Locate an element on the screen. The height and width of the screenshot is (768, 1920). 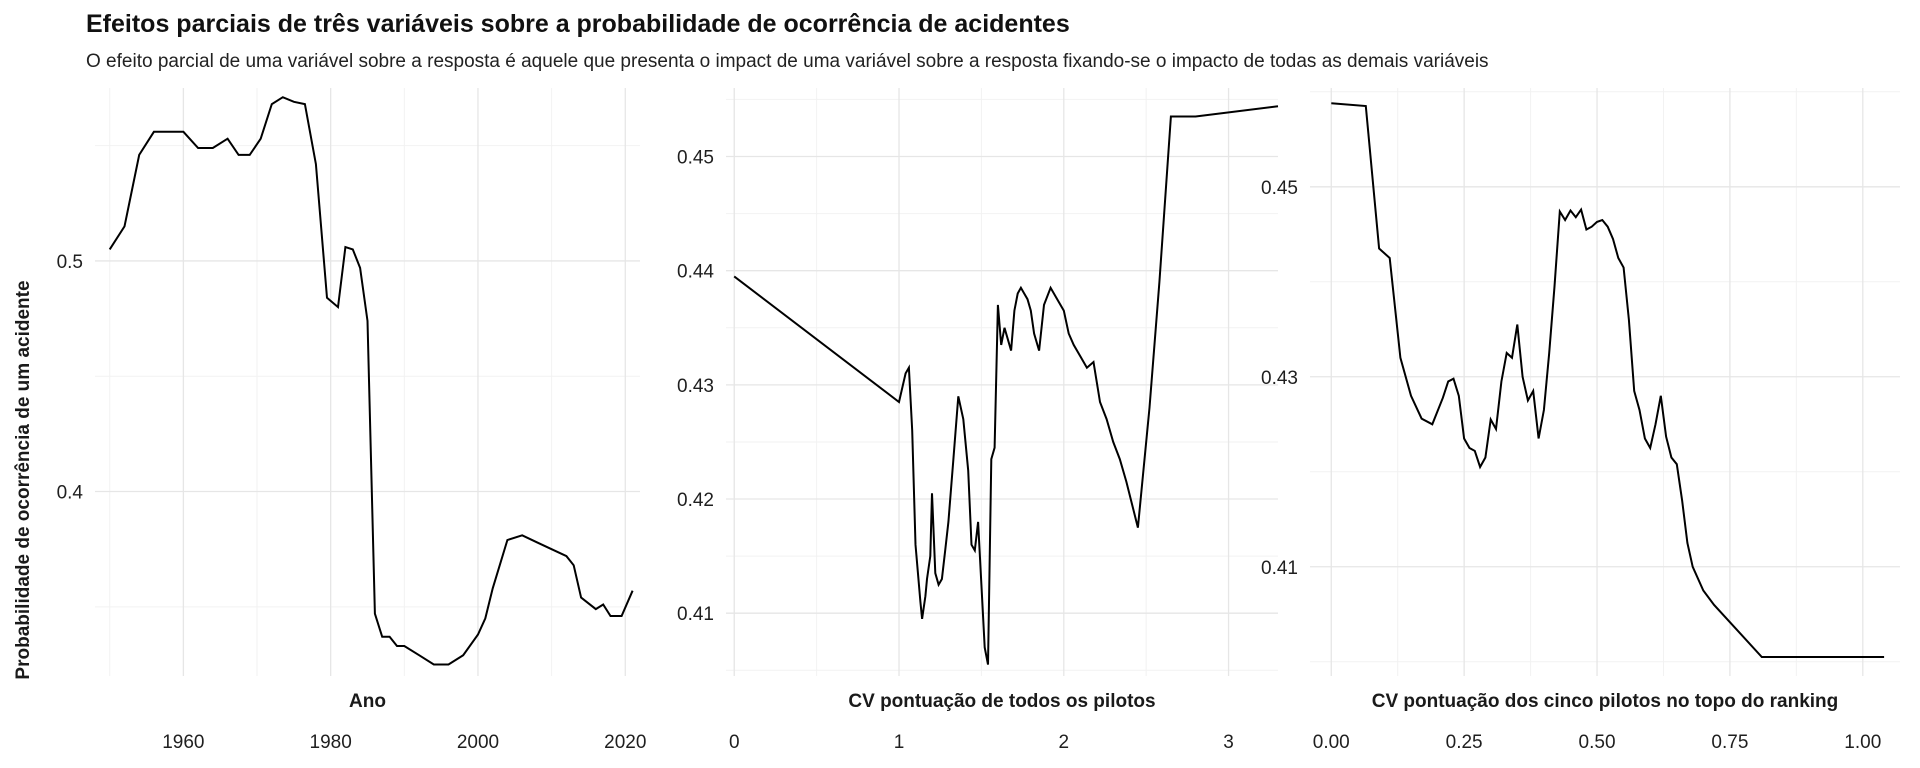
x-tick-label: 3 is located at coordinates (1228, 742).